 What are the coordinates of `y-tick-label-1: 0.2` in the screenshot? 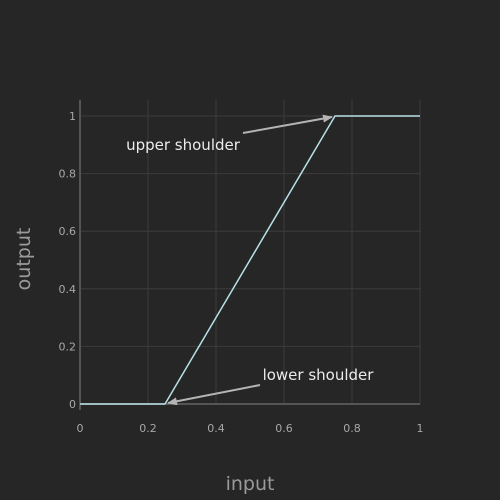 It's located at (68, 346).